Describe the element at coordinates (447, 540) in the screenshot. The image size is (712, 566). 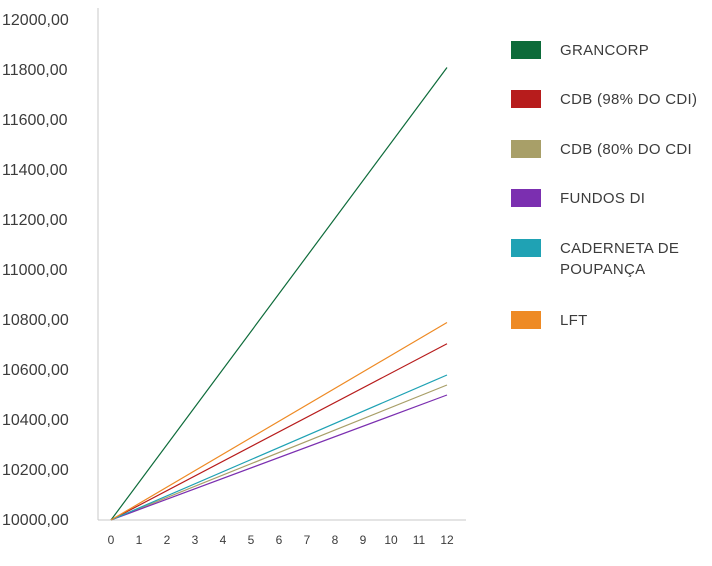
I see `x-tick-label: 12` at that location.